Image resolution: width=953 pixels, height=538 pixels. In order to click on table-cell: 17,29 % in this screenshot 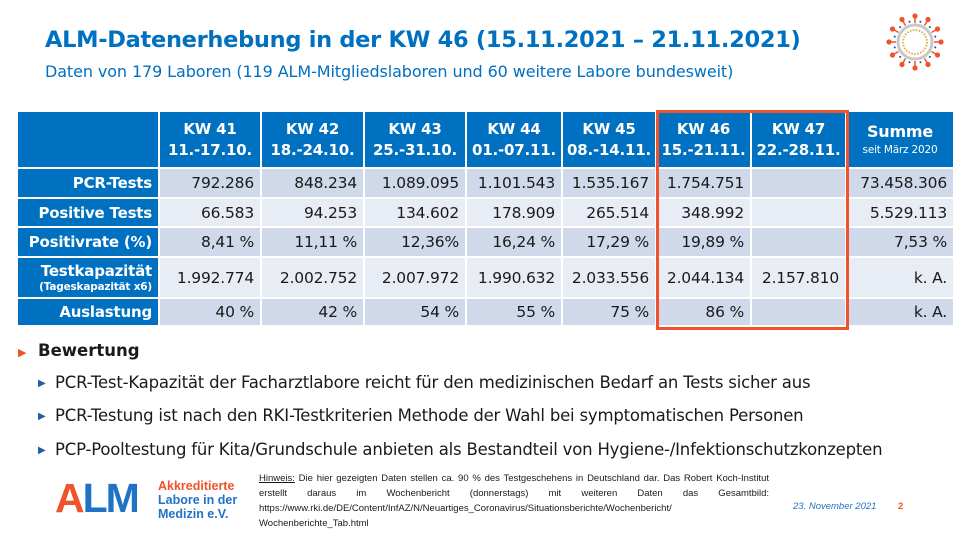, I will do `click(609, 242)`.